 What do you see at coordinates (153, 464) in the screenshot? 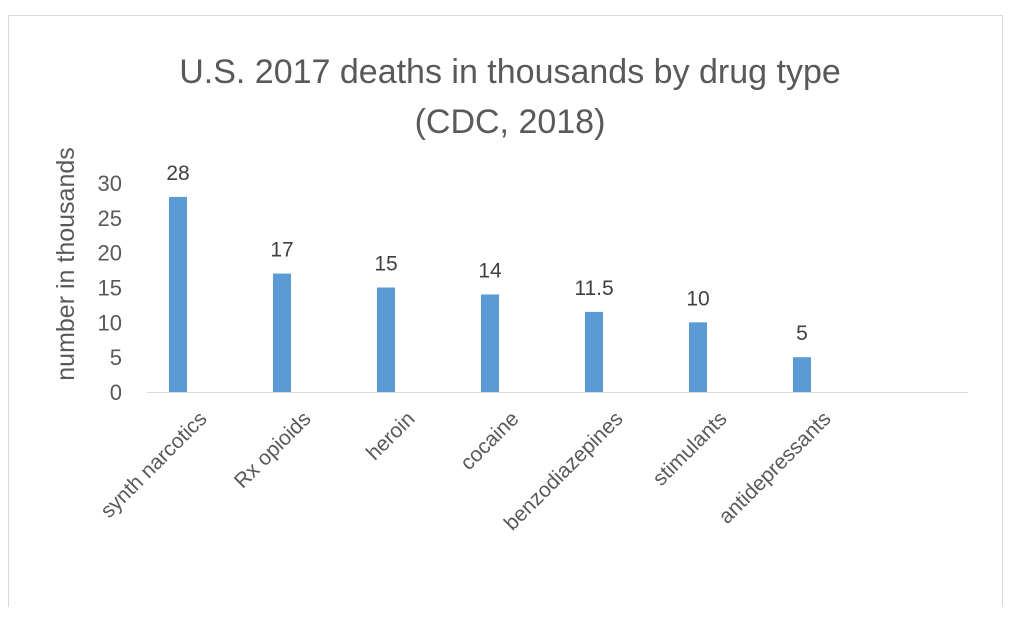
I see `x-tick-label: synth narcotics` at bounding box center [153, 464].